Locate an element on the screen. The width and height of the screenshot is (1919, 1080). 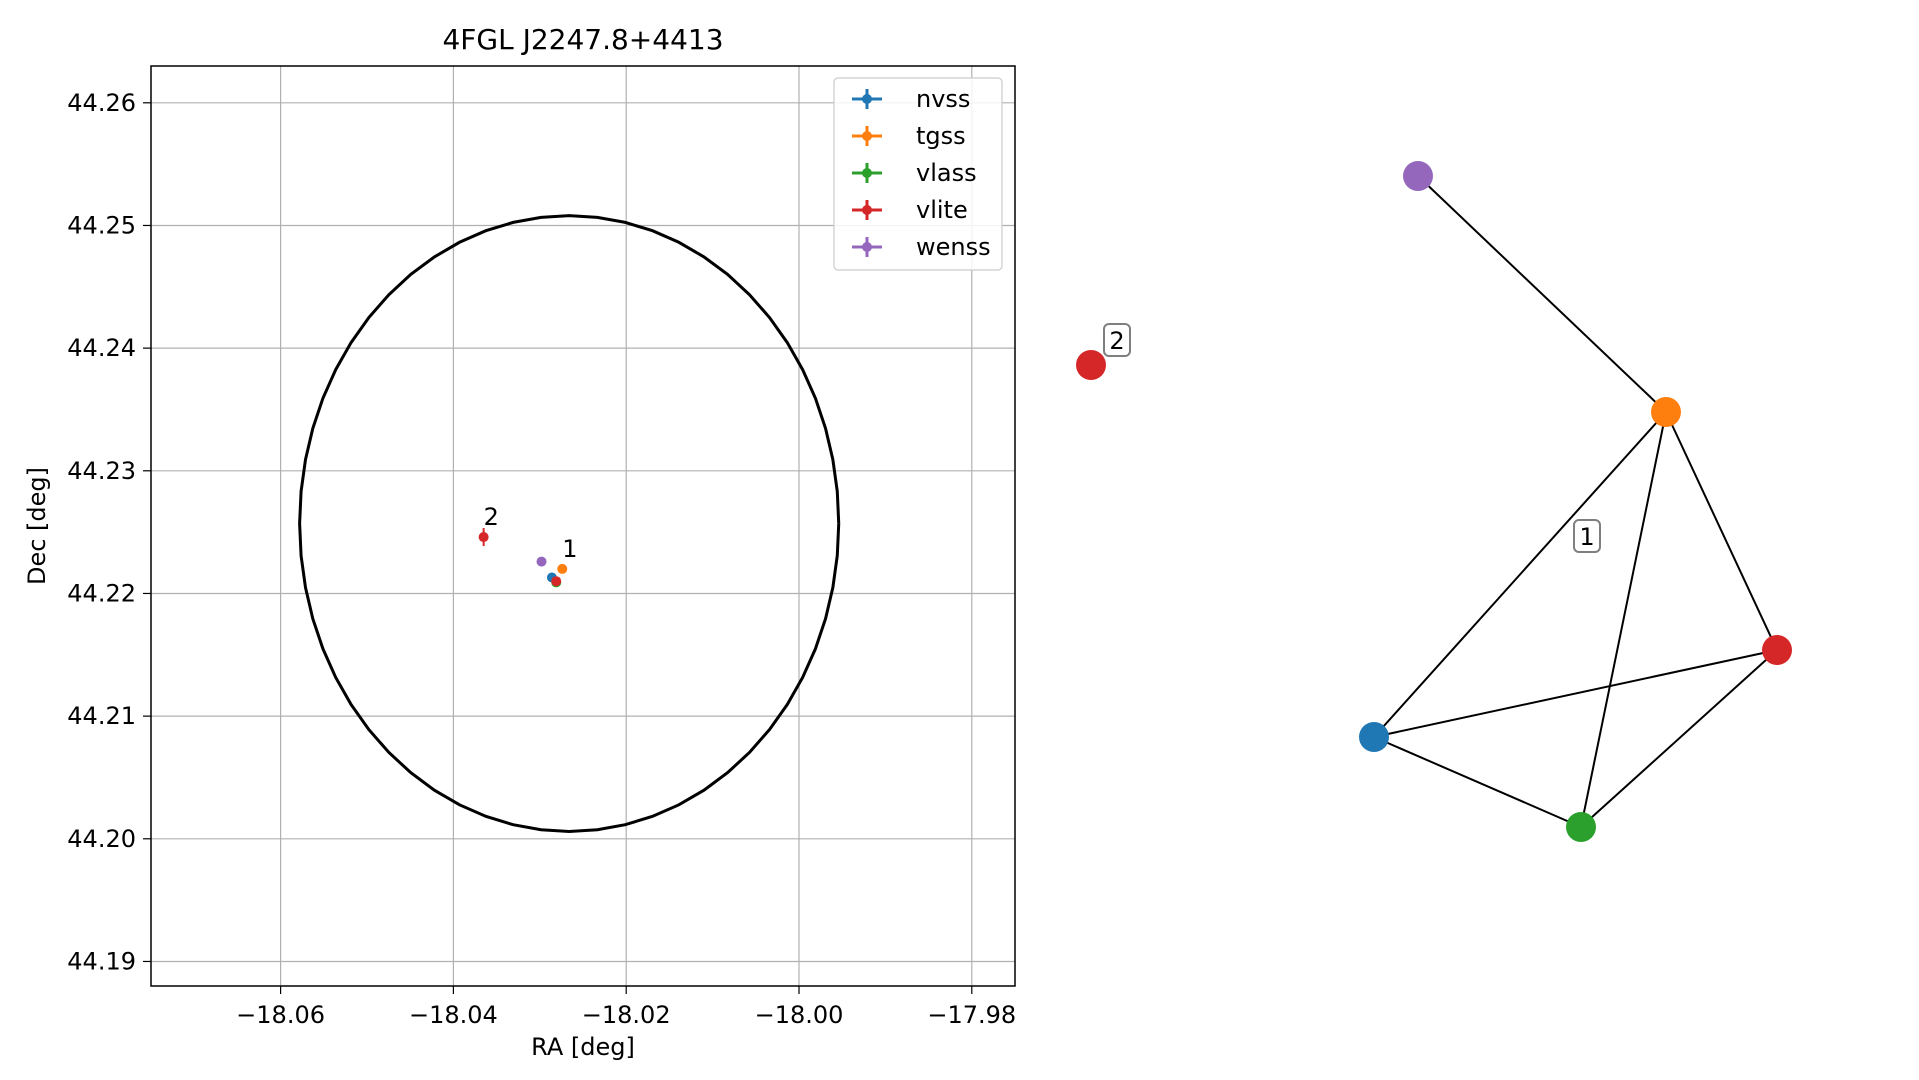
point-wenss is located at coordinates (541, 561).